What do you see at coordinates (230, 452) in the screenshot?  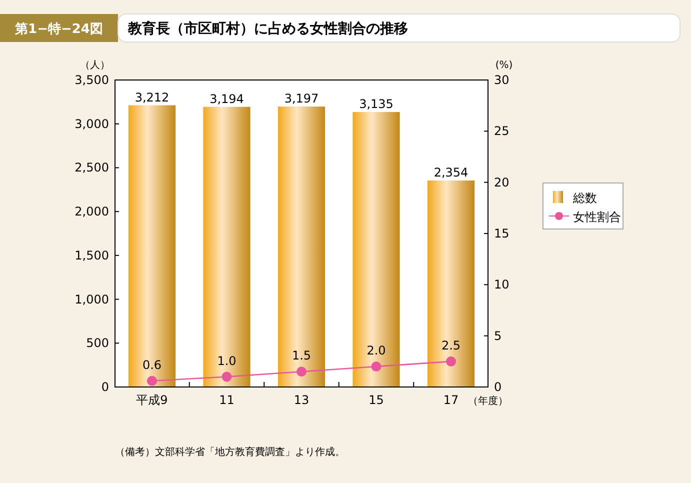 I see `text: （備考）文部科学省「地方教育費調査」より作成。` at bounding box center [230, 452].